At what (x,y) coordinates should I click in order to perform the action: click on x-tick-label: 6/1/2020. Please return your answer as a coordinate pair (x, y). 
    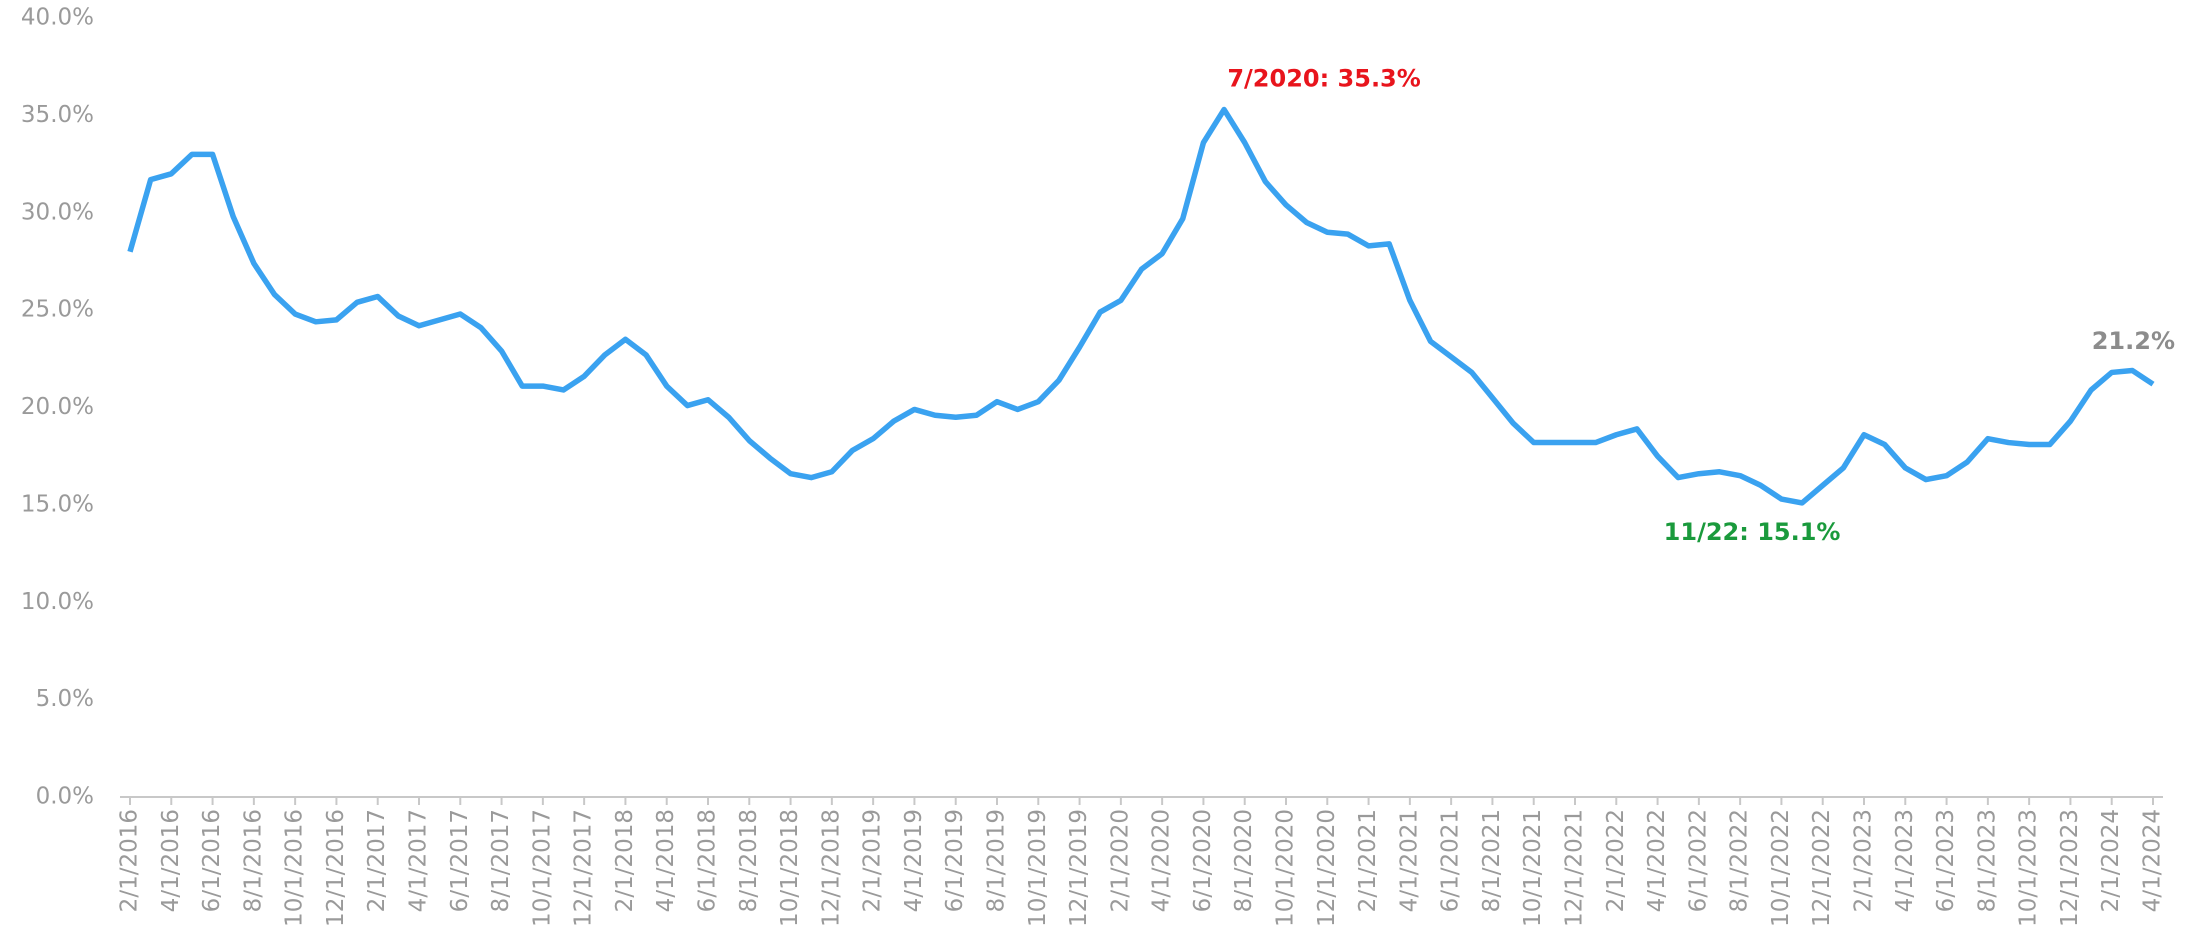
    Looking at the image, I should click on (1203, 860).